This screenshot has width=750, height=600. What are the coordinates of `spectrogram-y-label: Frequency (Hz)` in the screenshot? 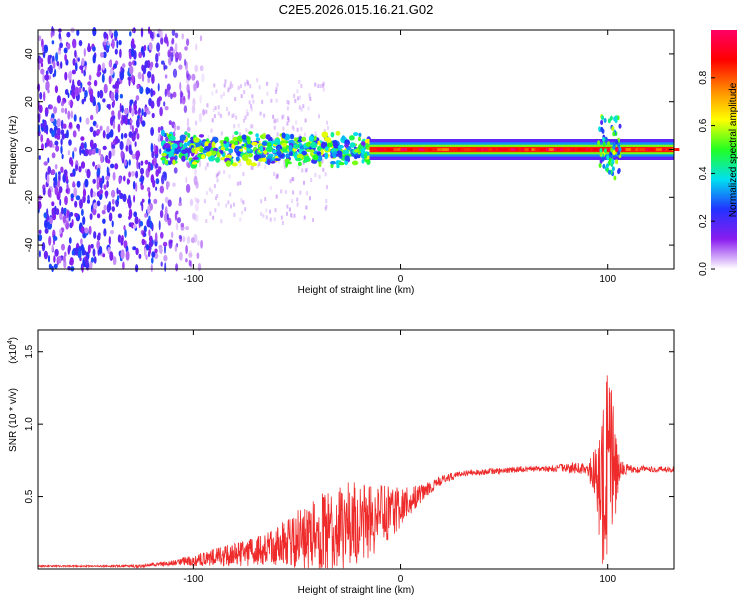 It's located at (13, 150).